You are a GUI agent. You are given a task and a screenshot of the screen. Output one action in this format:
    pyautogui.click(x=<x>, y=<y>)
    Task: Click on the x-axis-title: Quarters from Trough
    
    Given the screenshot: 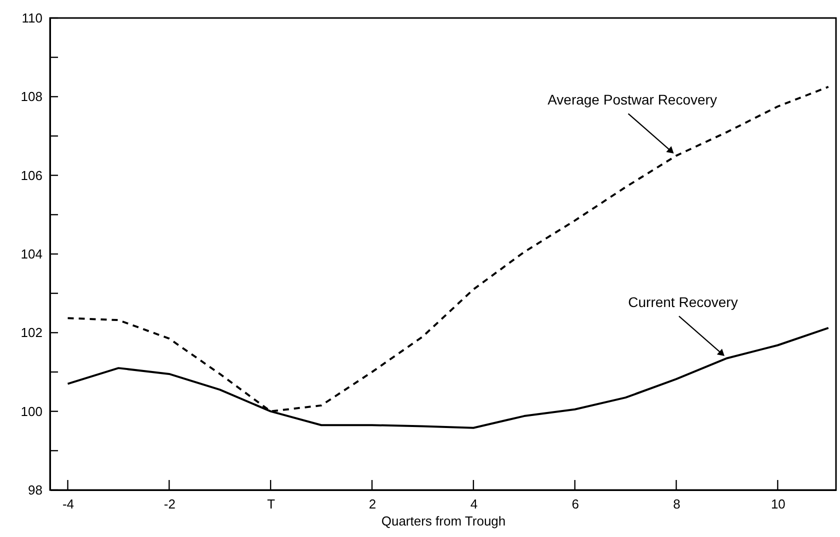 What is the action you would take?
    pyautogui.click(x=443, y=521)
    